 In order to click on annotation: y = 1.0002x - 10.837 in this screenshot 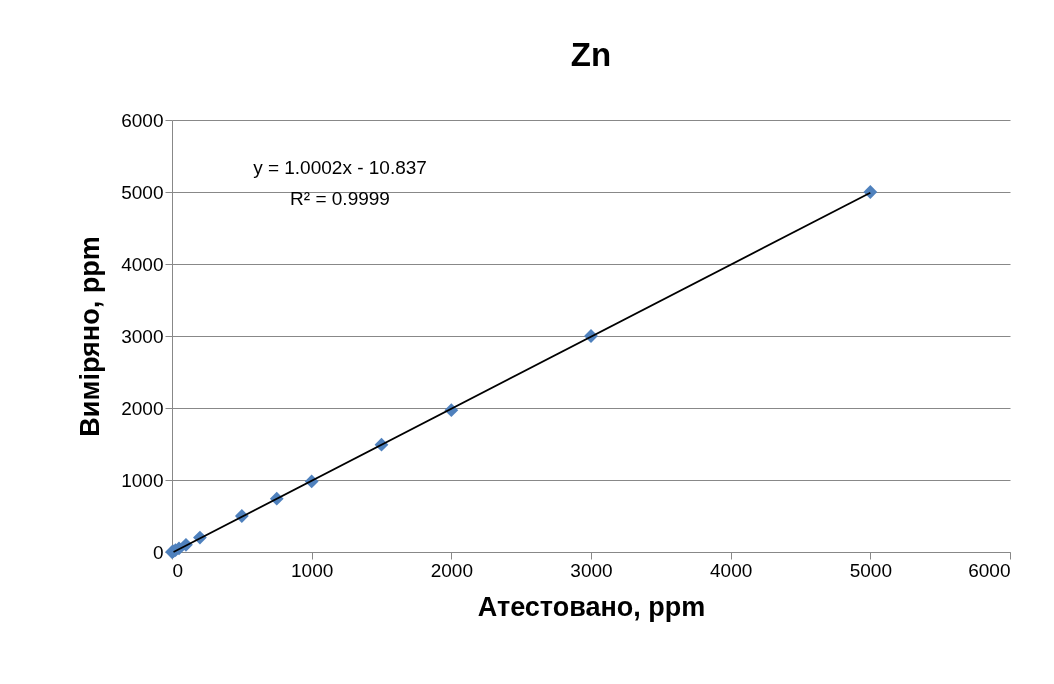, I will do `click(340, 167)`.